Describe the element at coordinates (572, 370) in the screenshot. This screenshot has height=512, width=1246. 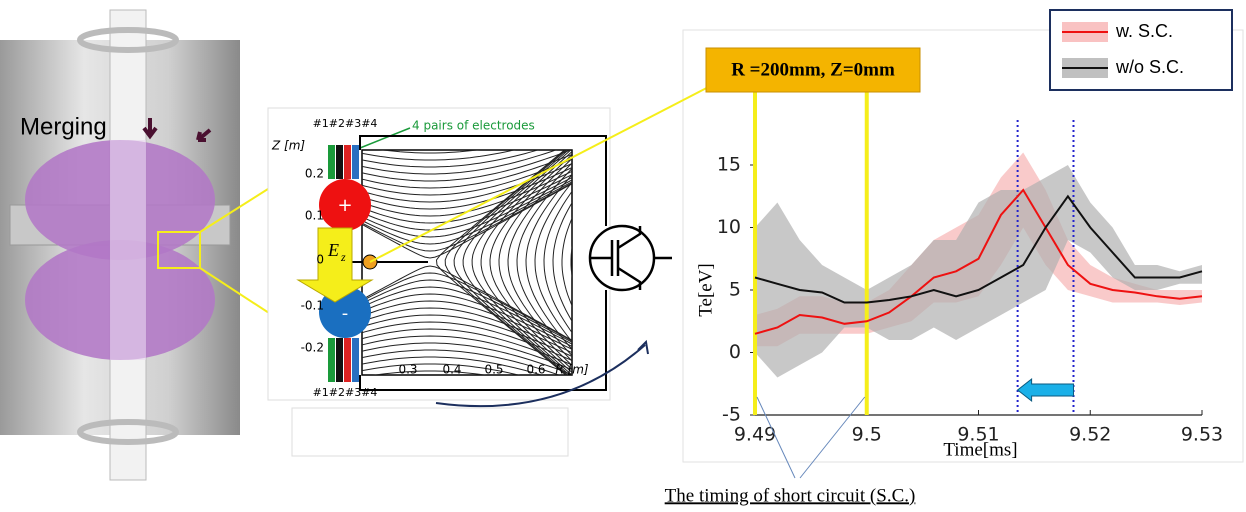
I see `r-label: R [m]` at that location.